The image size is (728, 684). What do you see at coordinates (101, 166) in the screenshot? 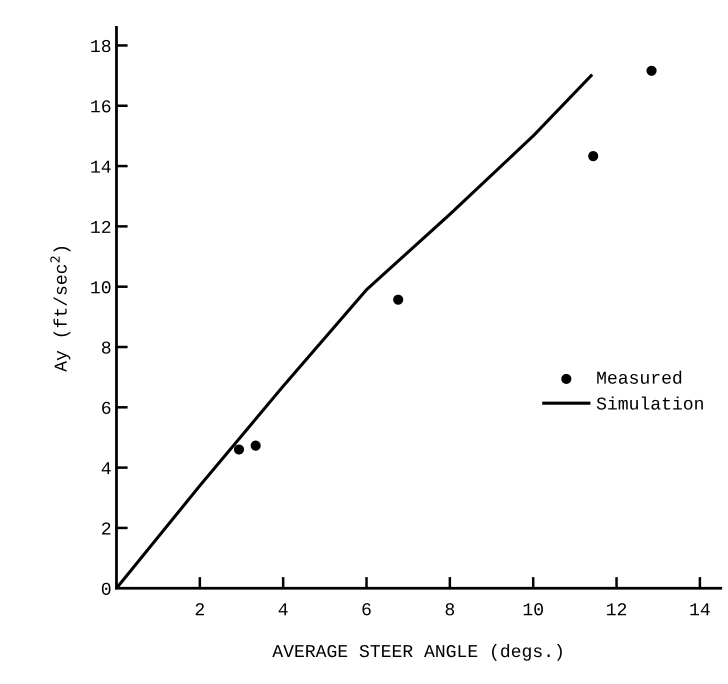
I see `y-tick-label: 14` at bounding box center [101, 166].